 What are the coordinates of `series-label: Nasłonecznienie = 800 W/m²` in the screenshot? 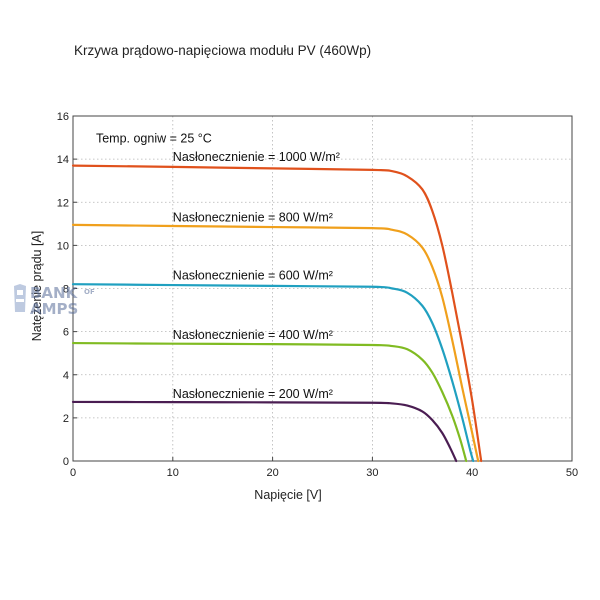 It's located at (253, 217).